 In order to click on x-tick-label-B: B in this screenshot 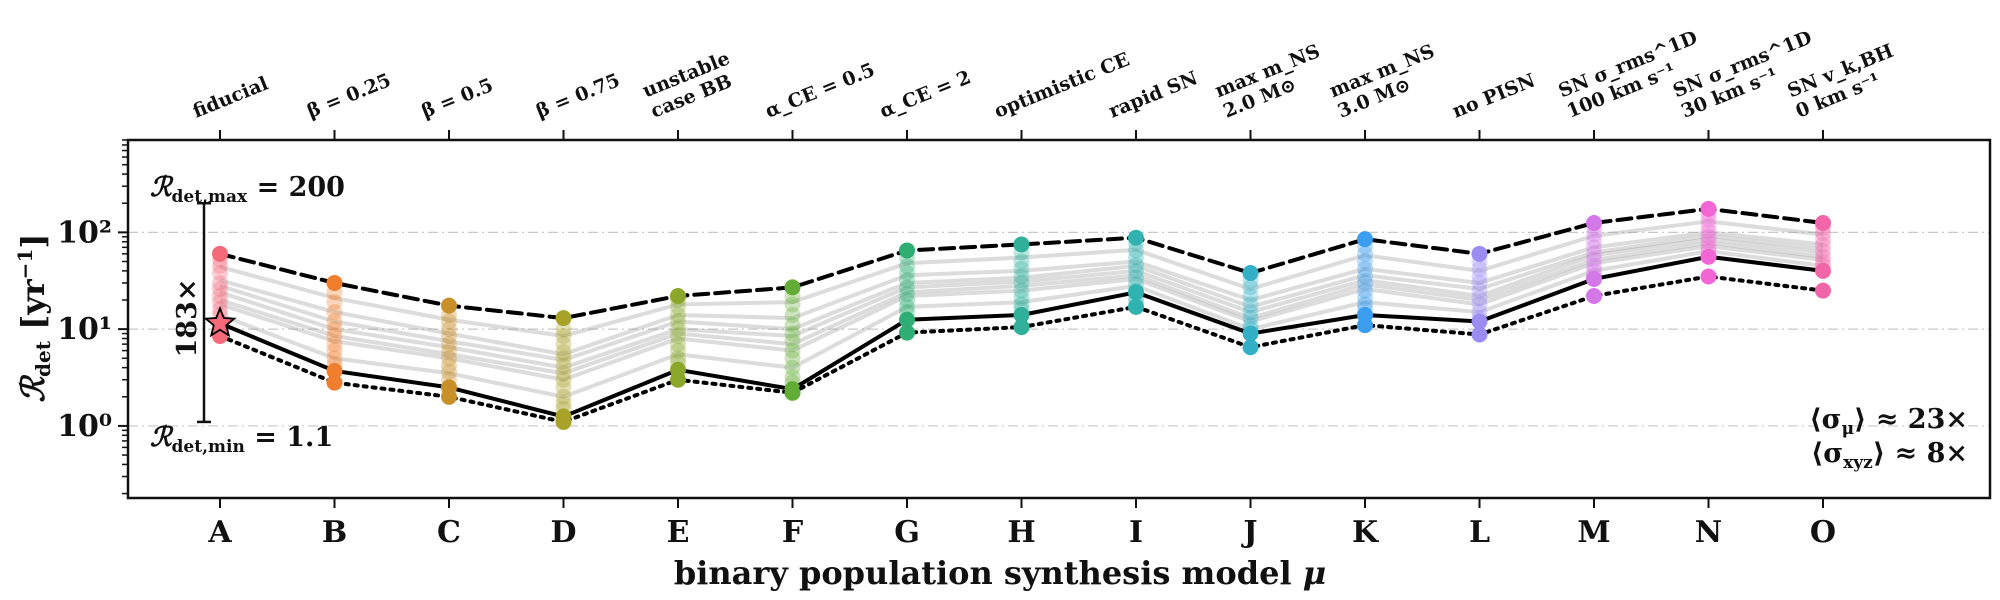, I will do `click(334, 532)`.